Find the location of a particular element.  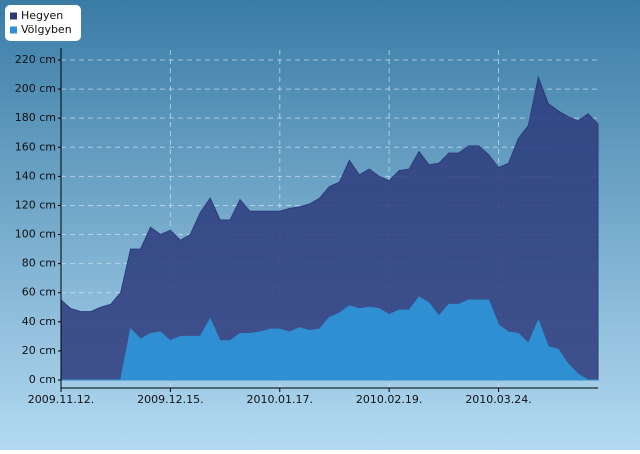

x-tick-label: 2009.11.12. is located at coordinates (61, 399).